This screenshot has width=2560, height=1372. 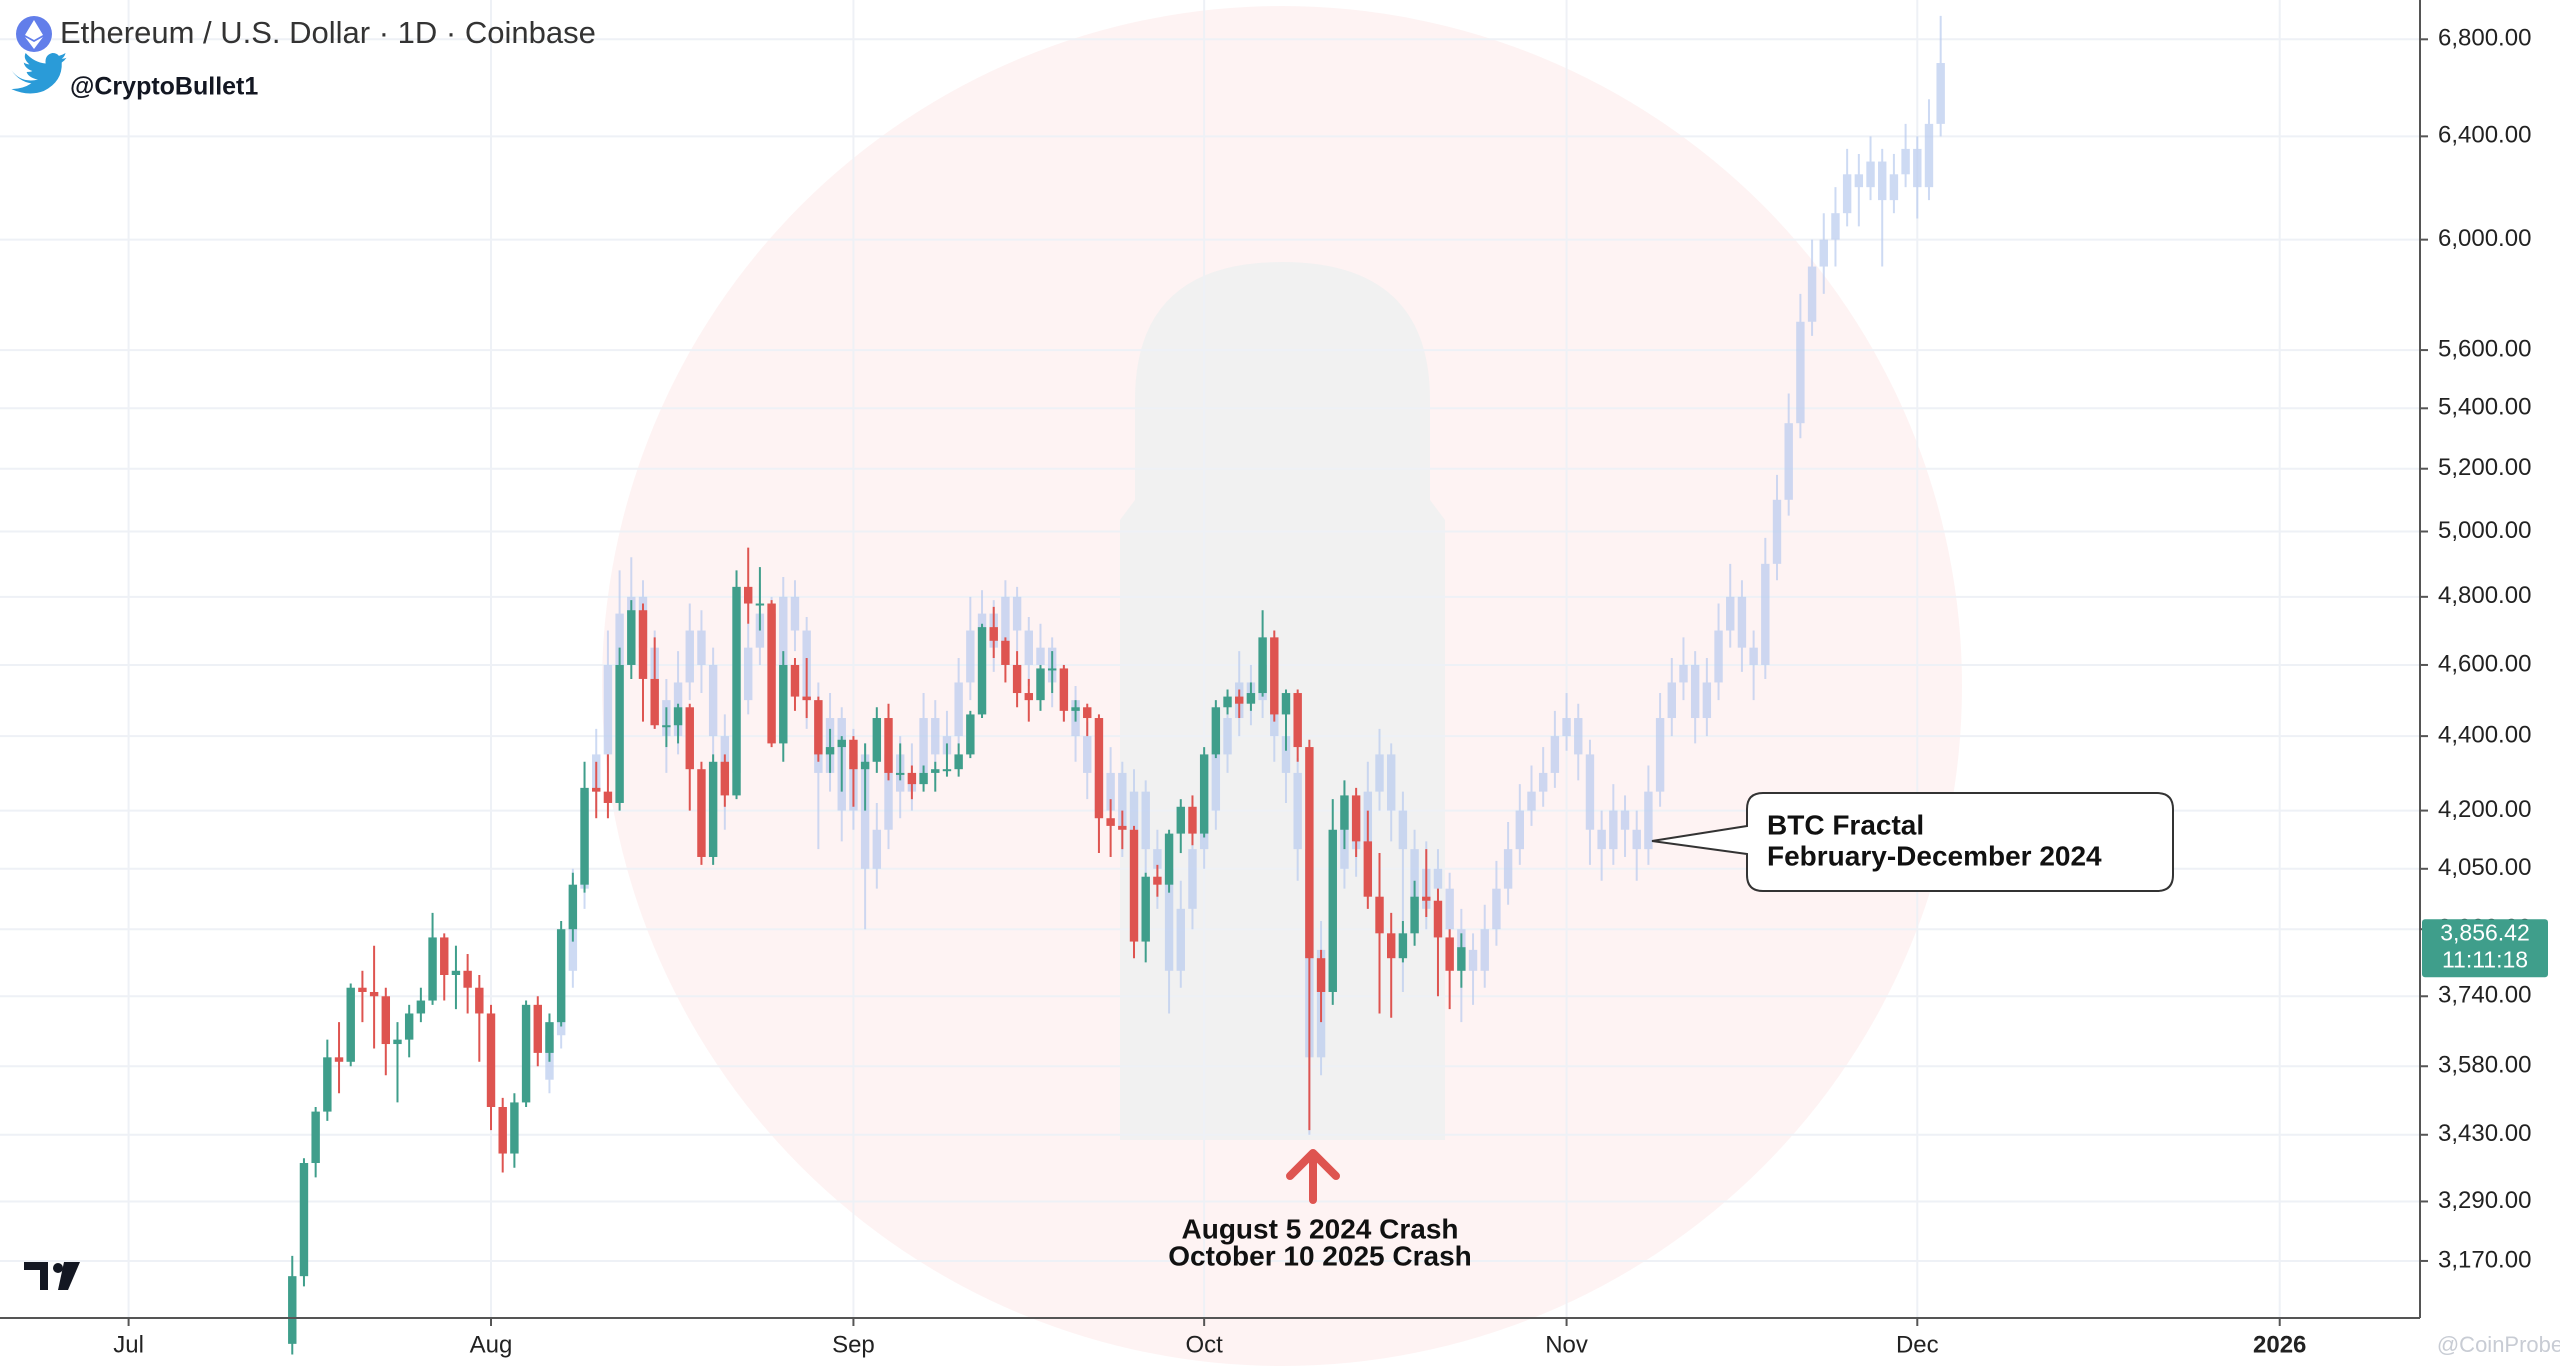 I want to click on x-tick-label: Dec, so click(x=1917, y=1344).